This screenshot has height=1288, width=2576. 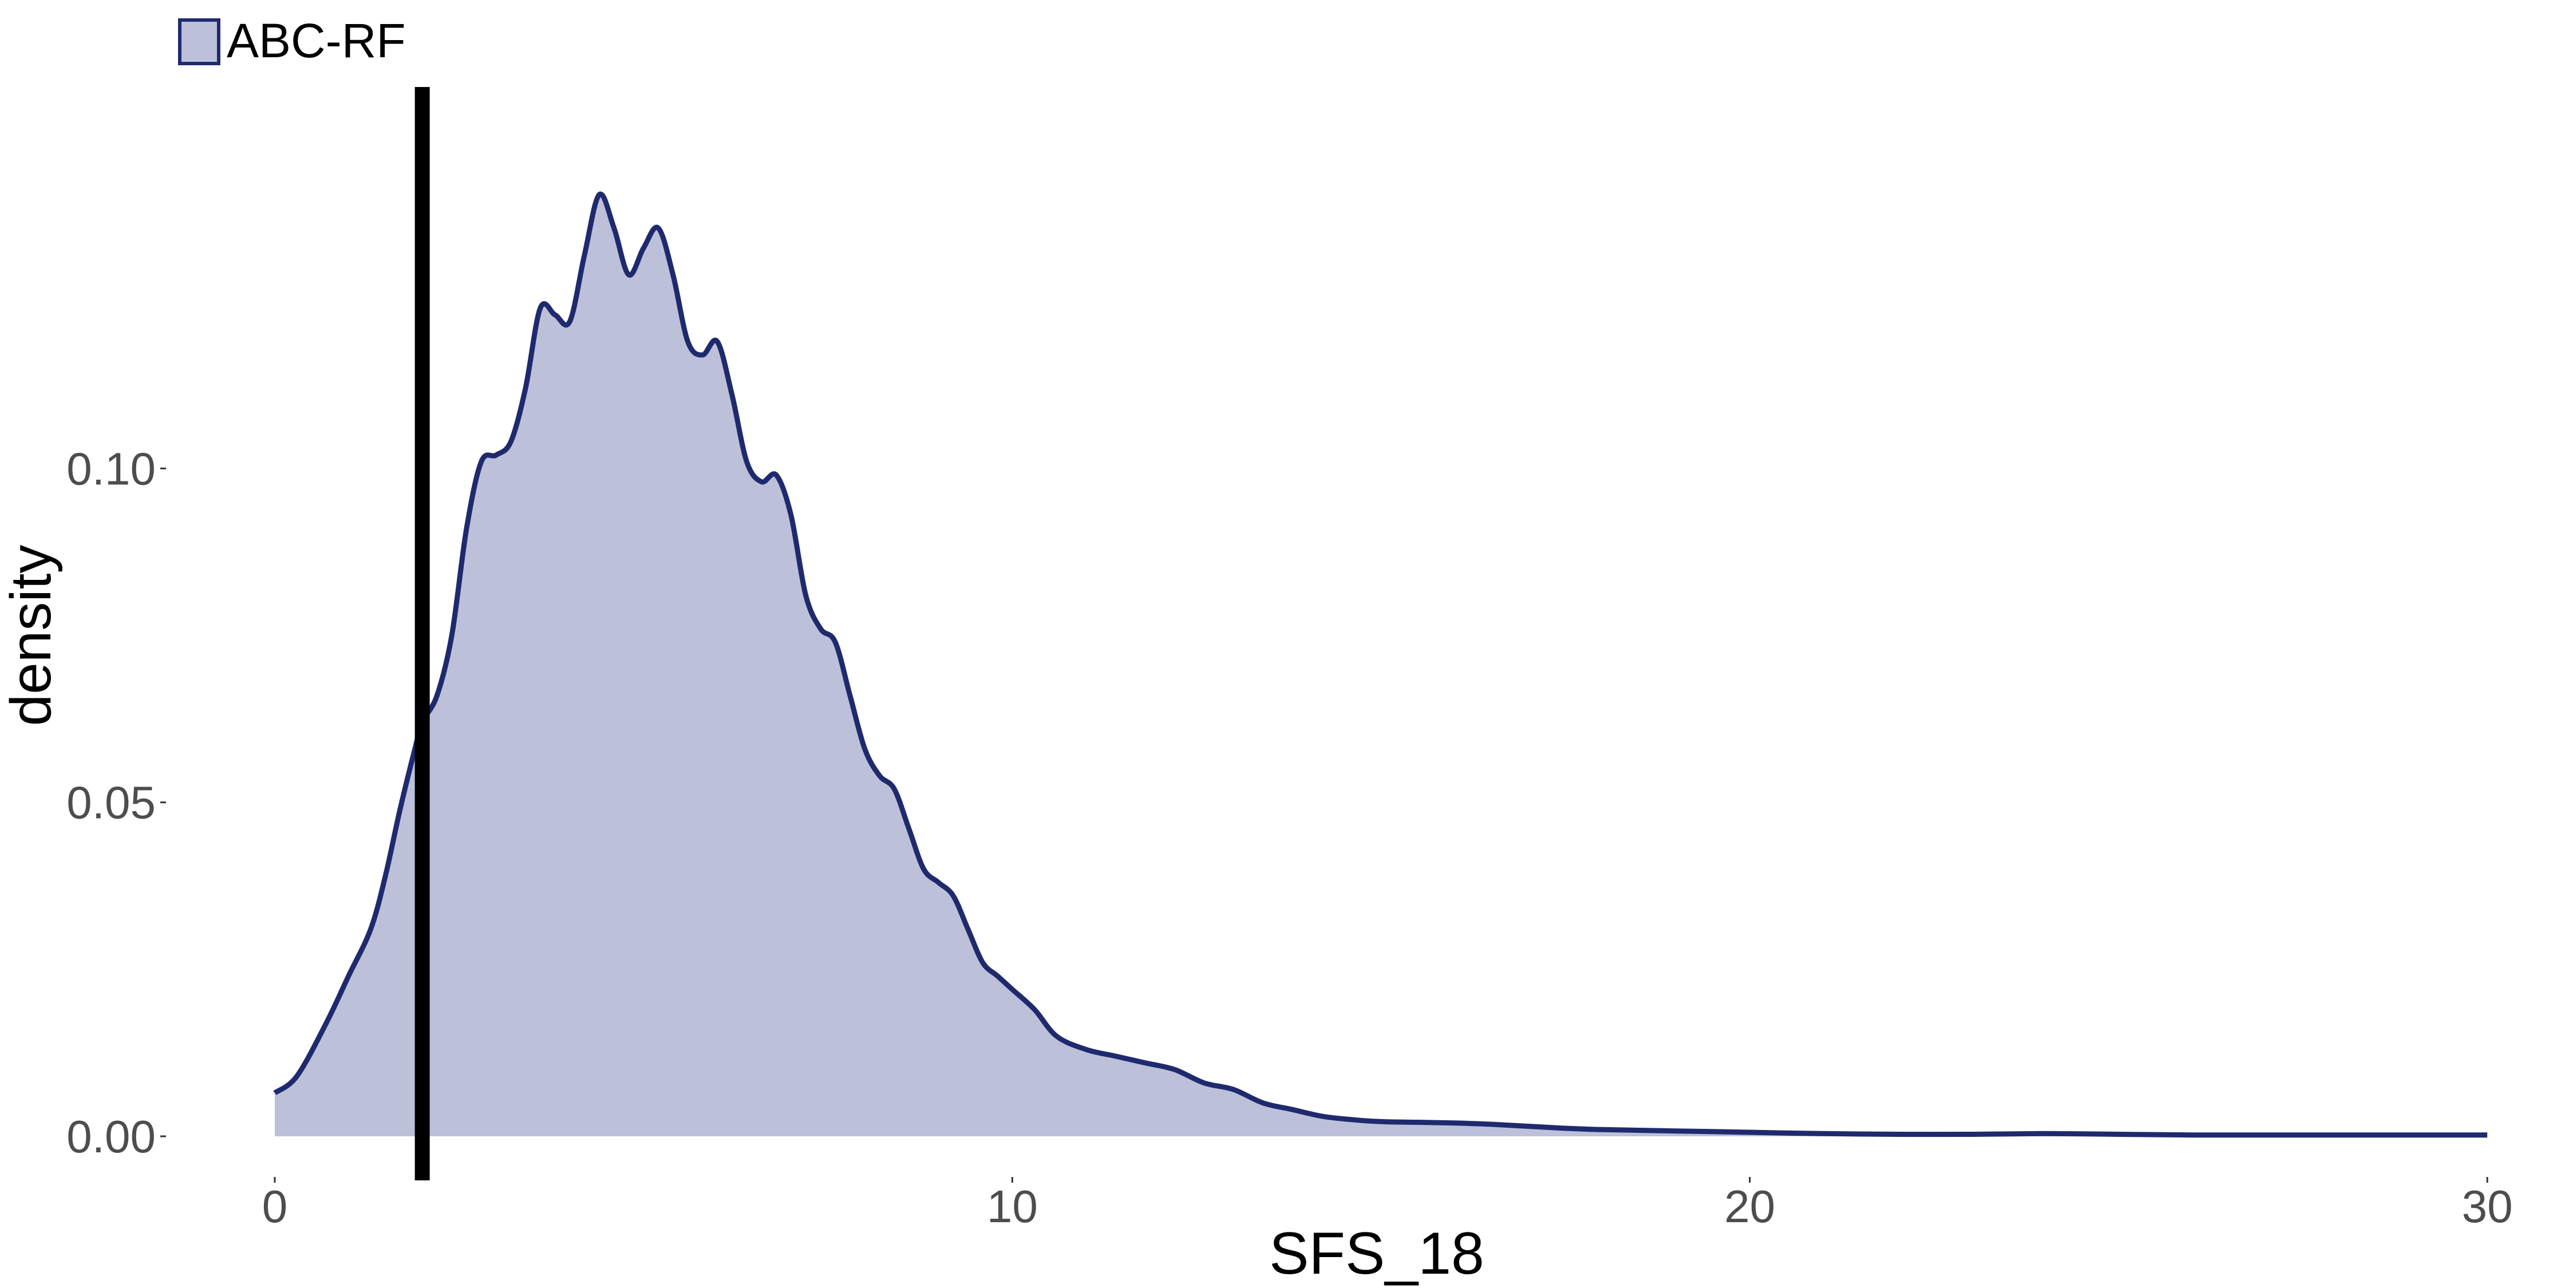 What do you see at coordinates (275, 1206) in the screenshot?
I see `x-tick-label: 0` at bounding box center [275, 1206].